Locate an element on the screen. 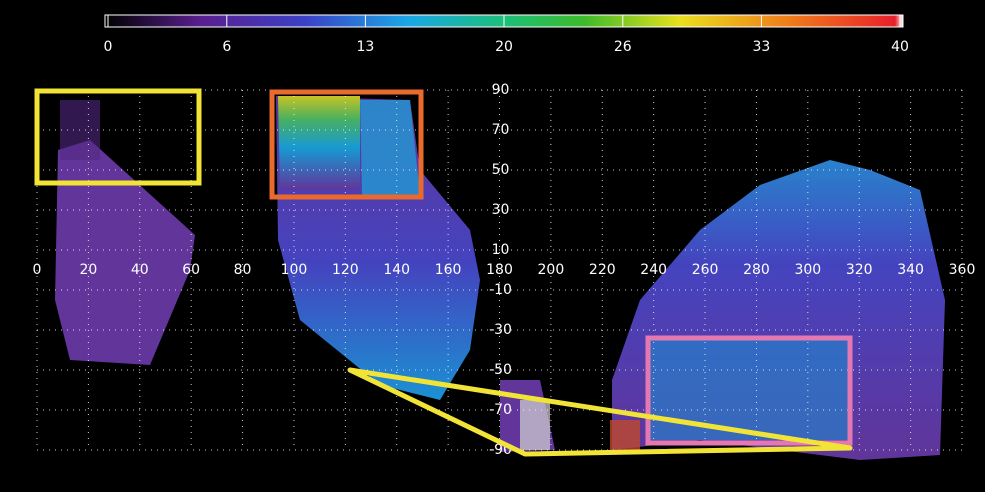 This screenshot has width=995, height=502. x-tick-label: 200 is located at coordinates (551, 270).